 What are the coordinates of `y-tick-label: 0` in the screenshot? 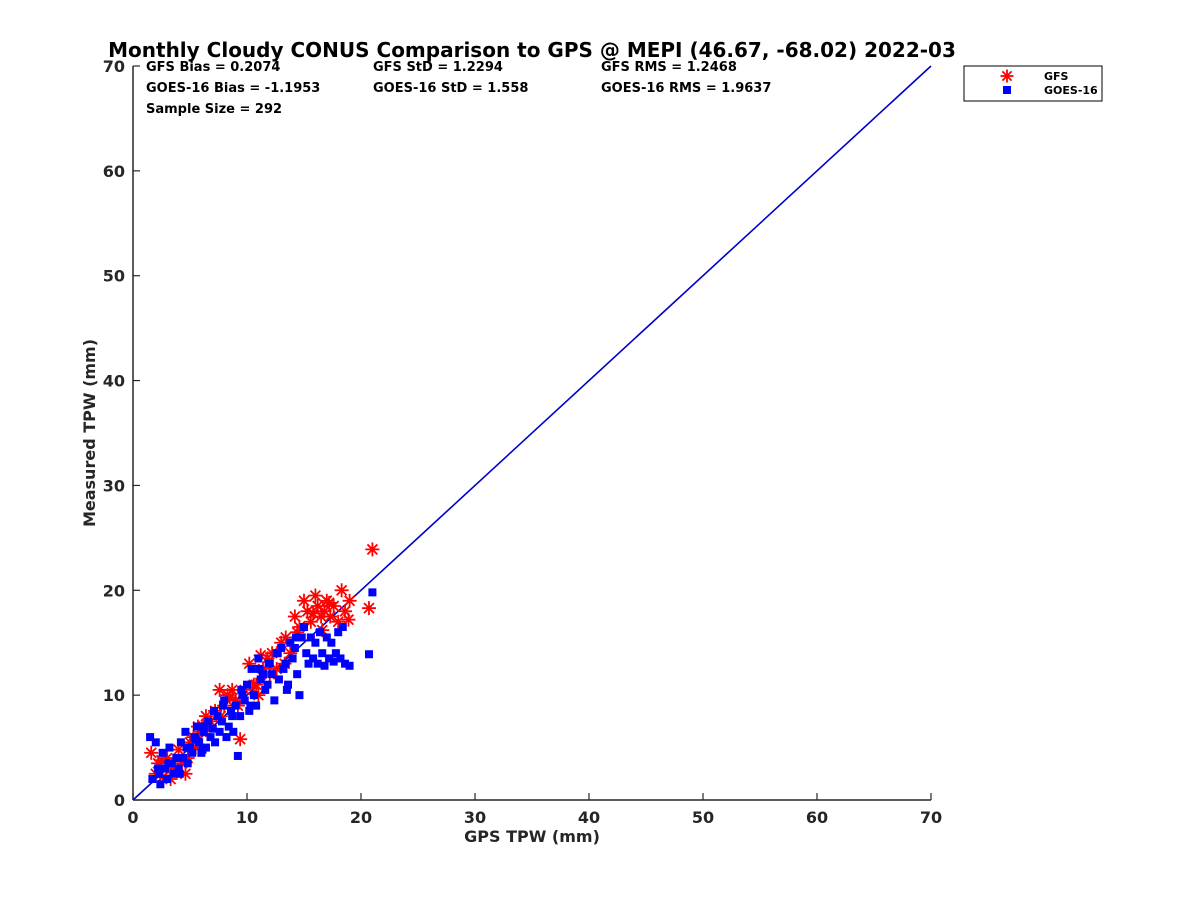 It's located at (119, 800).